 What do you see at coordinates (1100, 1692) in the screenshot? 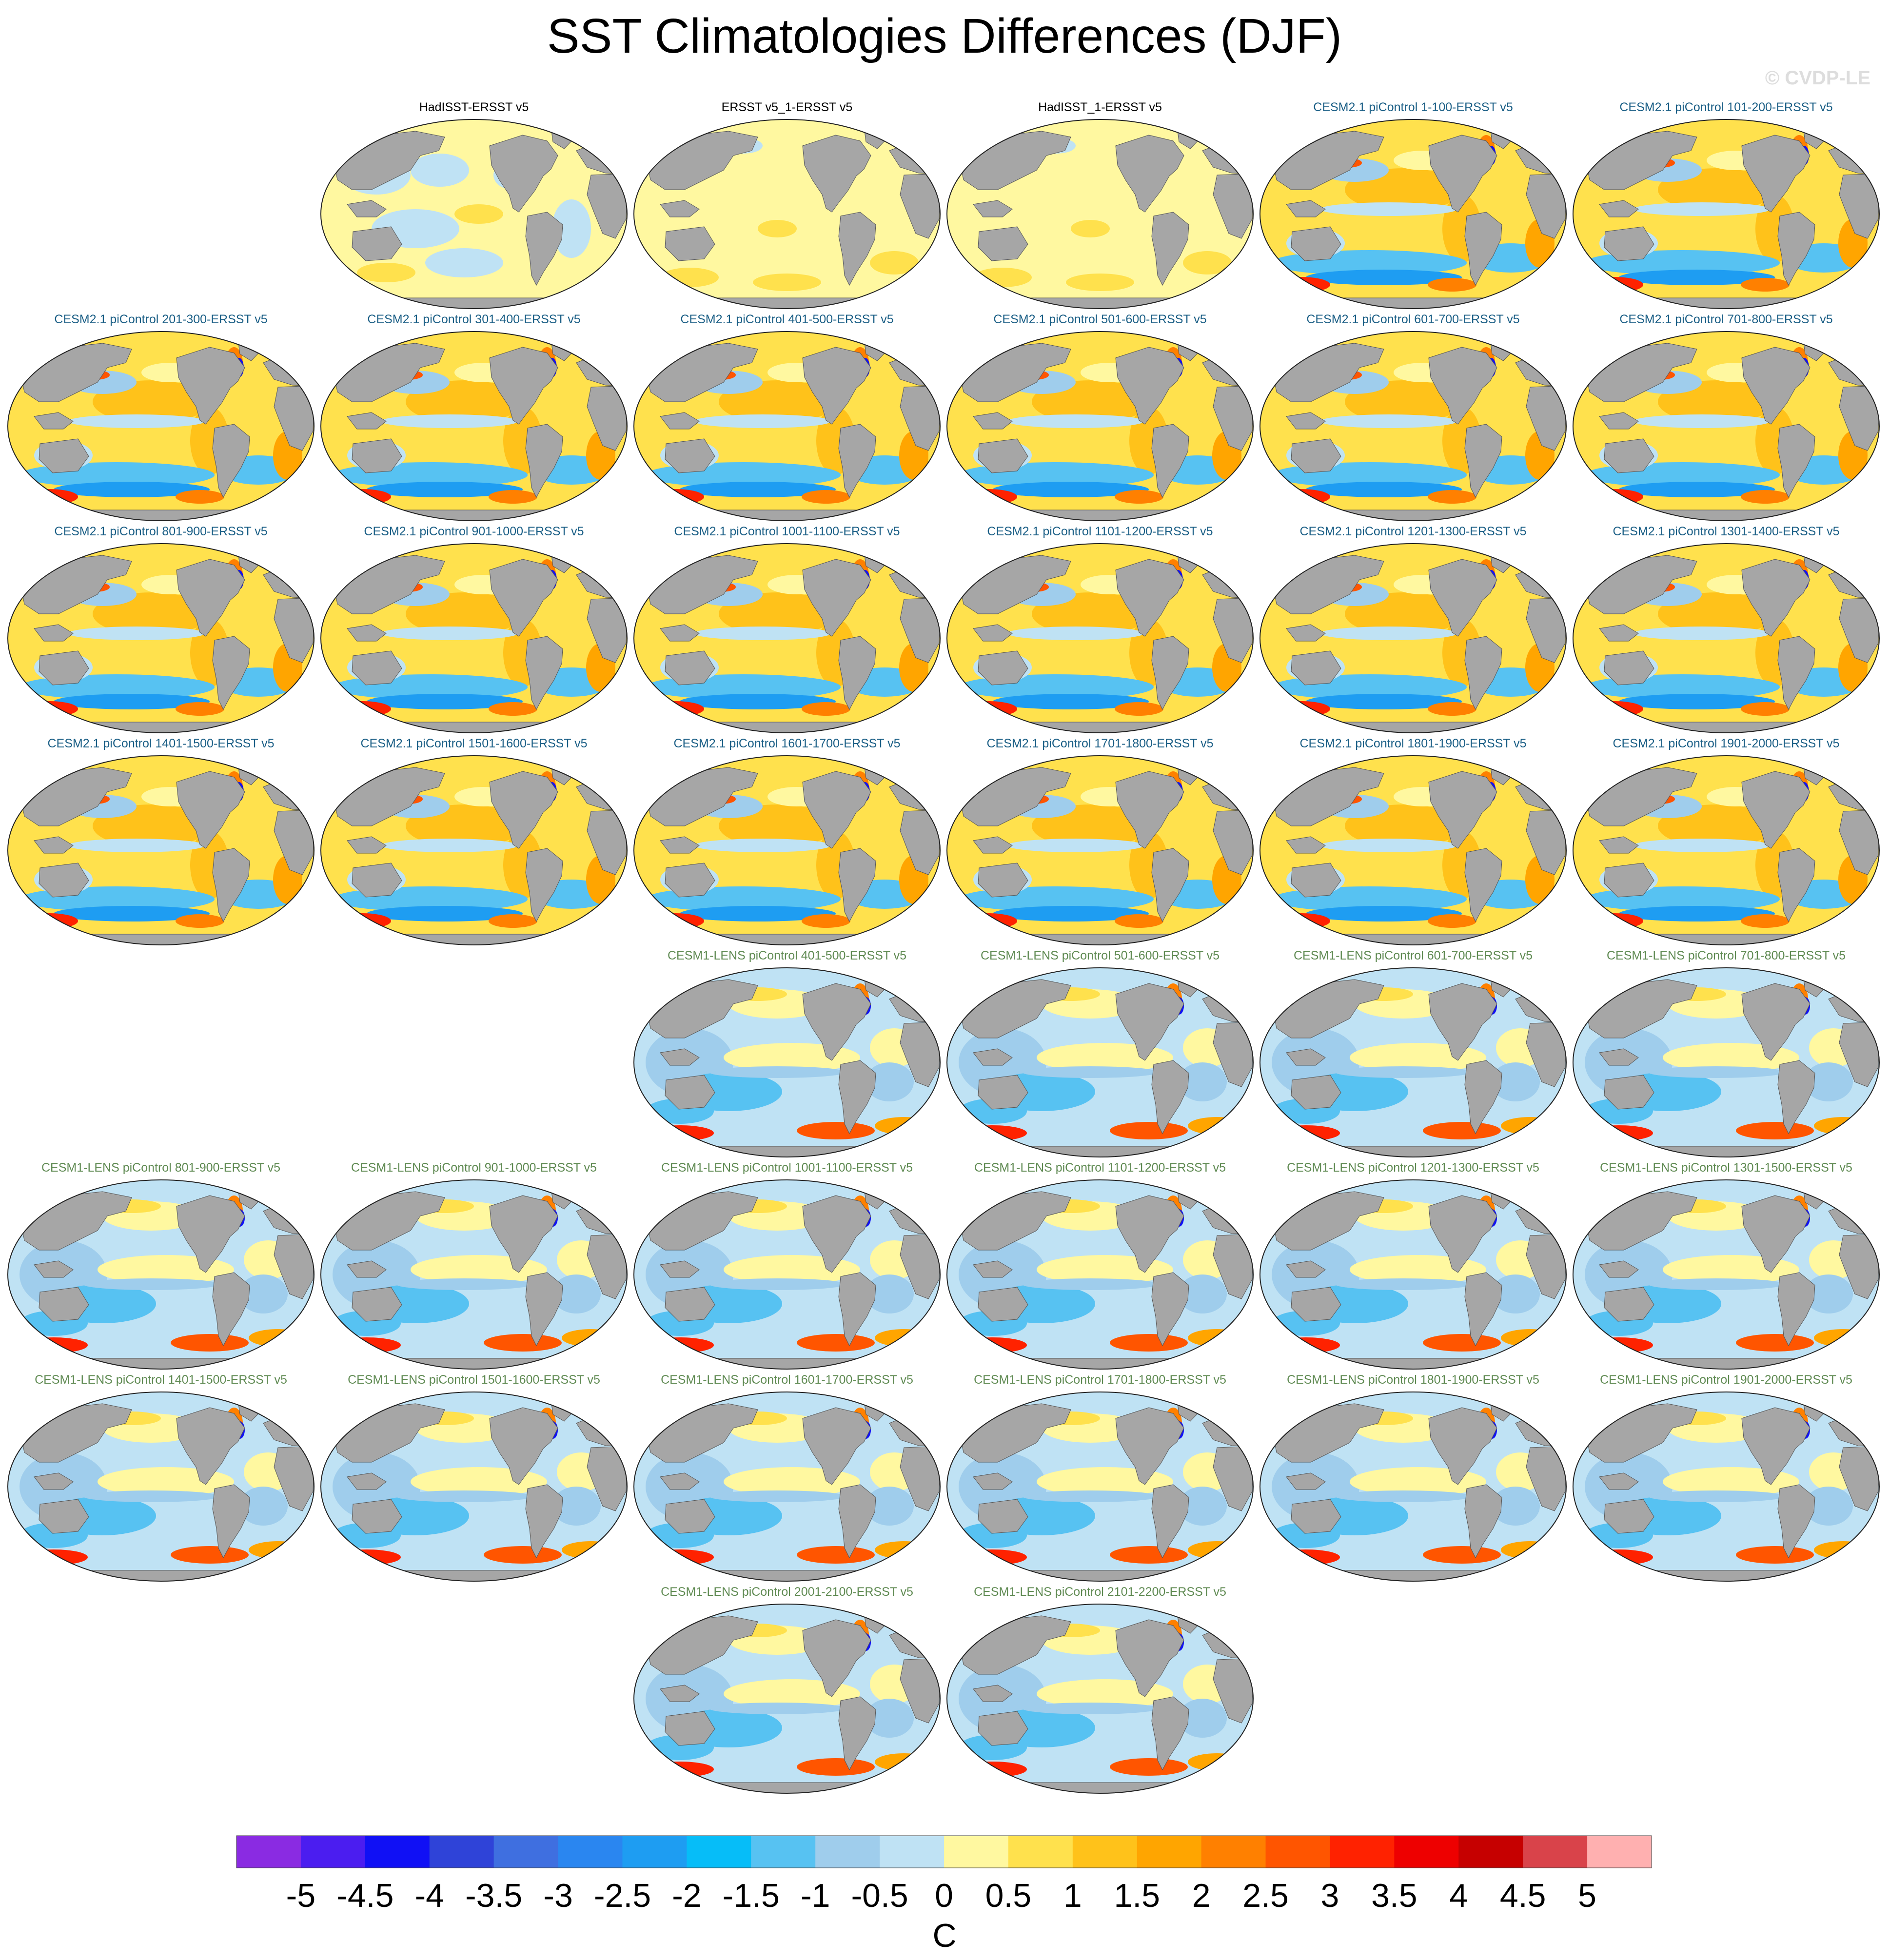
I see `map-panel: CESM1-LENS piControl 2101-2200-ERSST v5` at bounding box center [1100, 1692].